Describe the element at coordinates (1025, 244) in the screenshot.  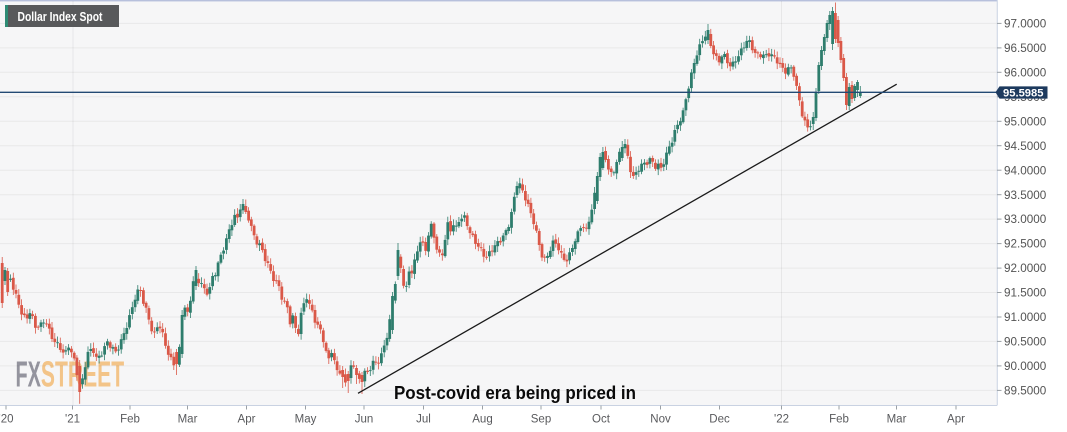
I see `svg-text: 92.5000` at that location.